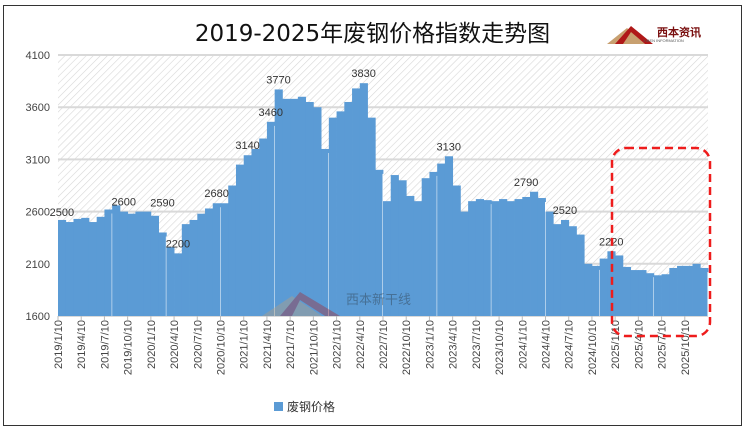  I want to click on x-tick-label: 2020/1/10, so click(152, 344).